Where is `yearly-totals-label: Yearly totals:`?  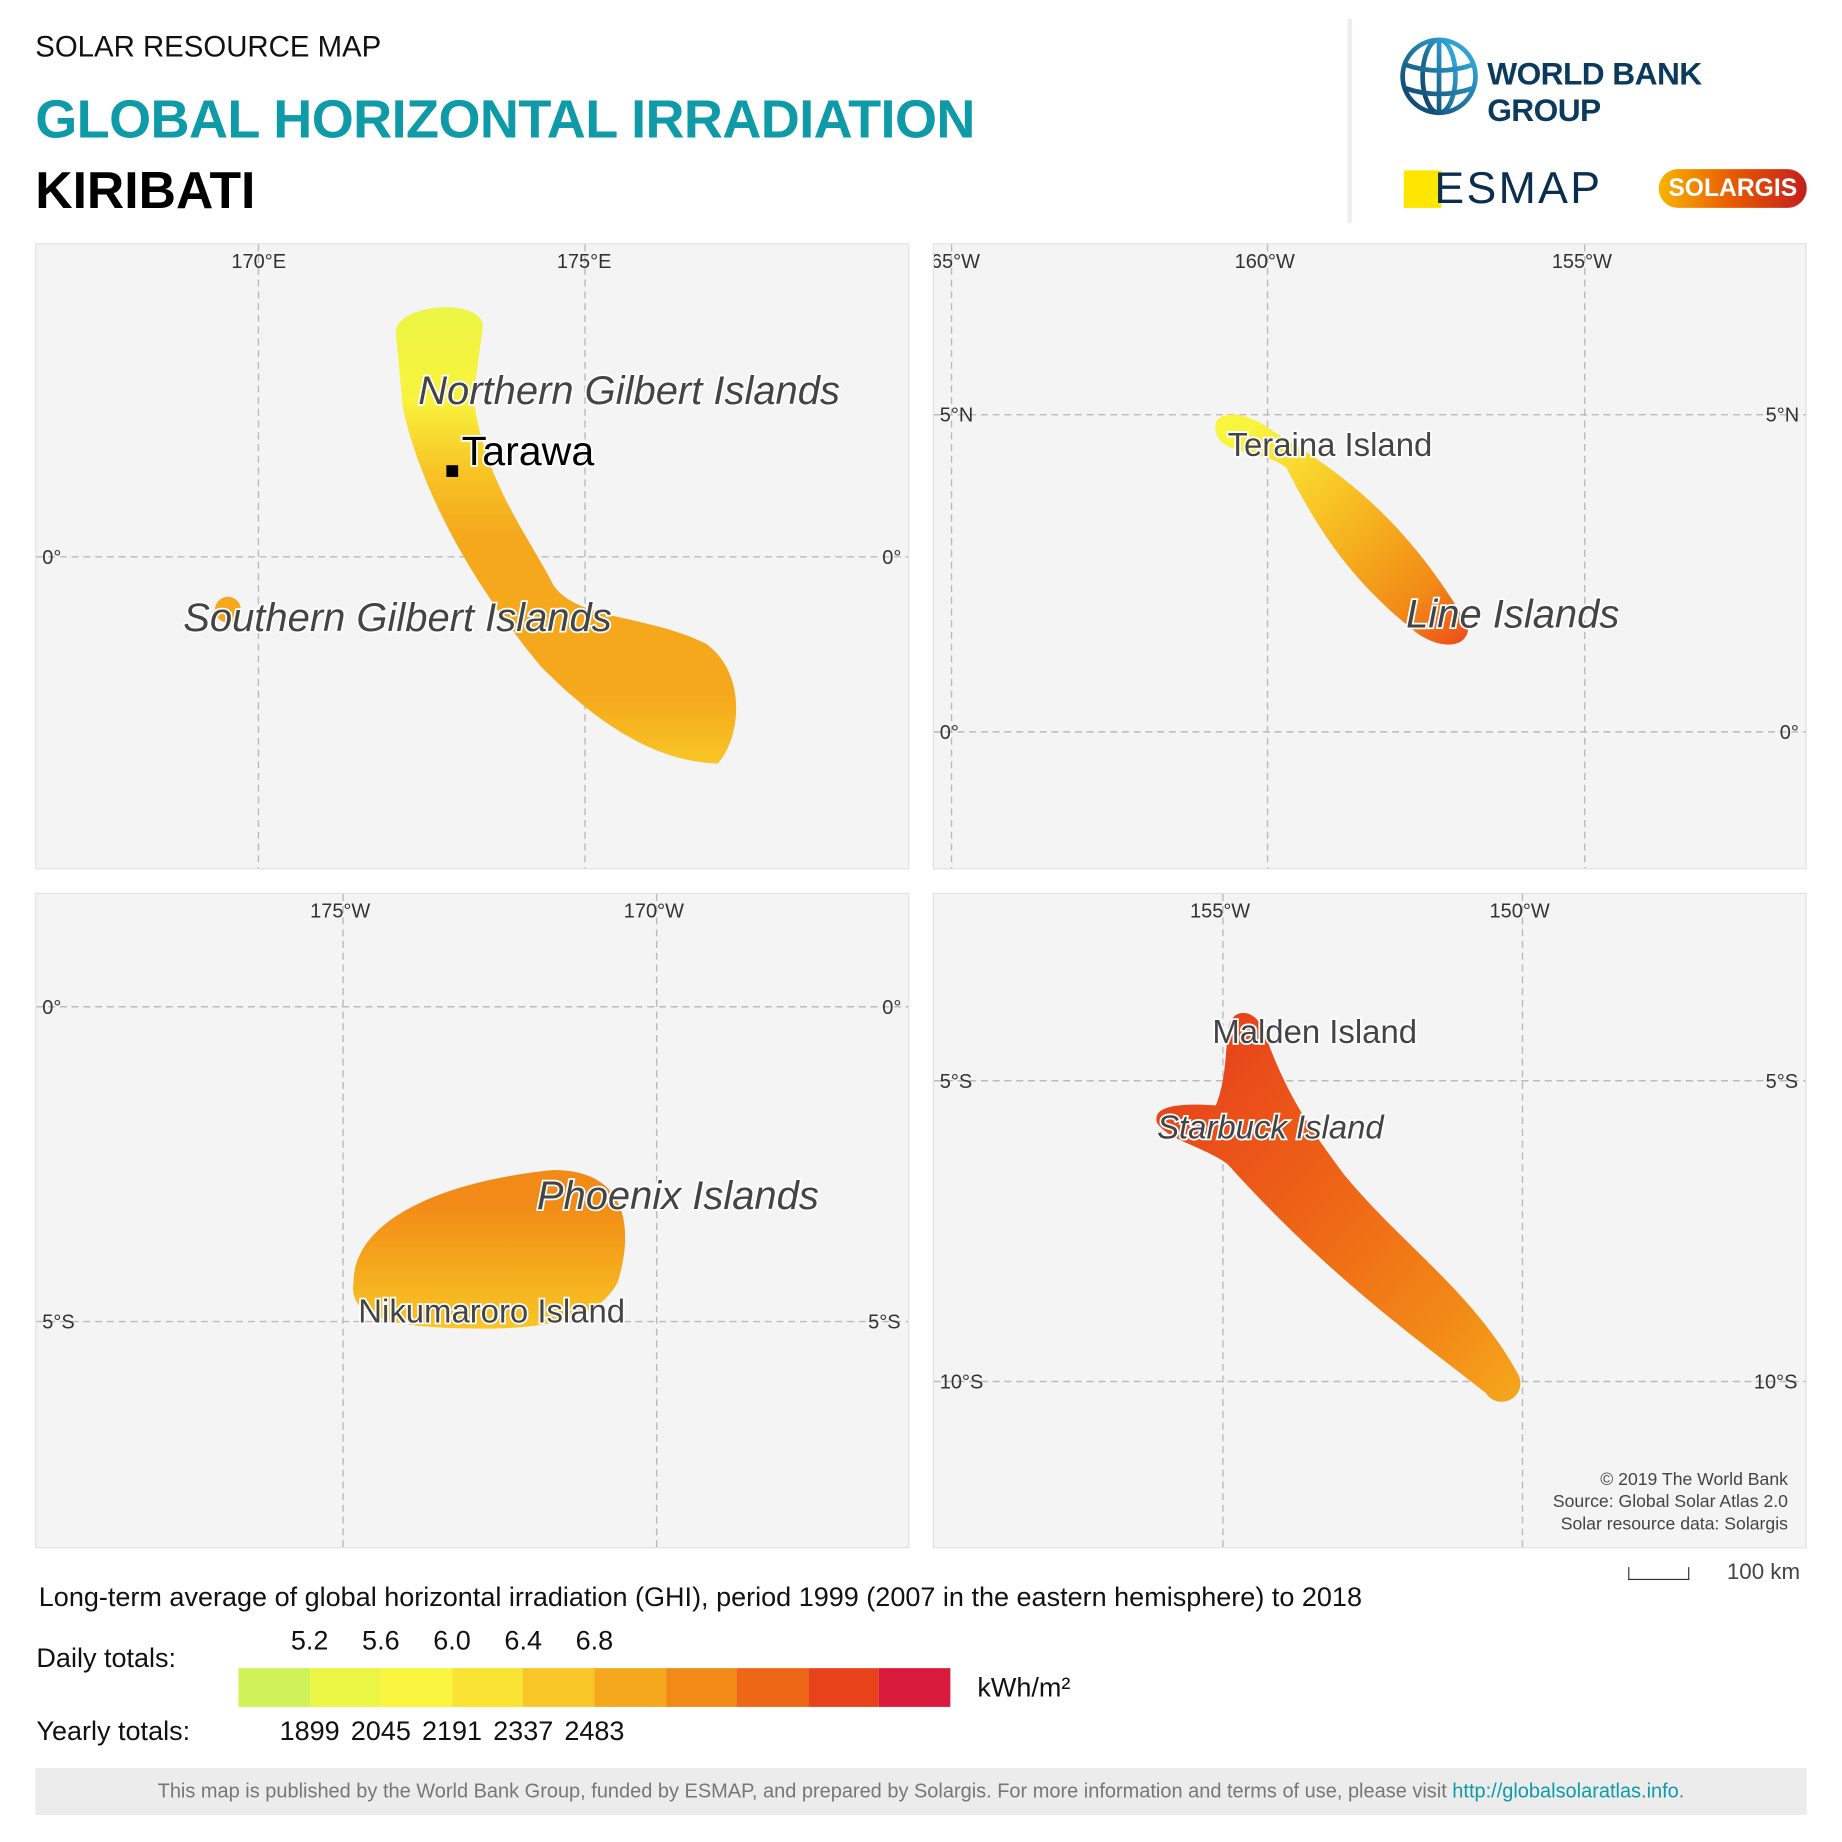
yearly-totals-label: Yearly totals: is located at coordinates (113, 1730).